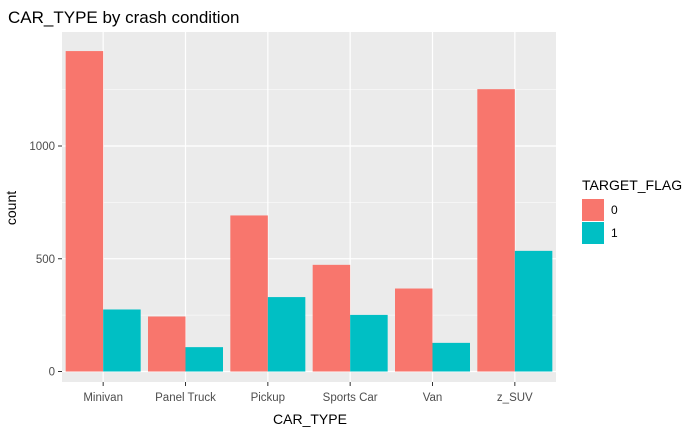 This screenshot has height=432, width=700. I want to click on legend-title: TARGET_FLAG, so click(632, 185).